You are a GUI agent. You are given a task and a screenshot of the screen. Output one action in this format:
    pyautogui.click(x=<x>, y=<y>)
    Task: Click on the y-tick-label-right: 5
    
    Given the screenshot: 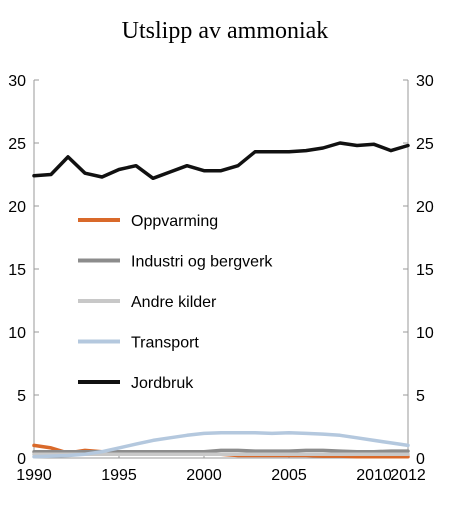 What is the action you would take?
    pyautogui.click(x=420, y=396)
    